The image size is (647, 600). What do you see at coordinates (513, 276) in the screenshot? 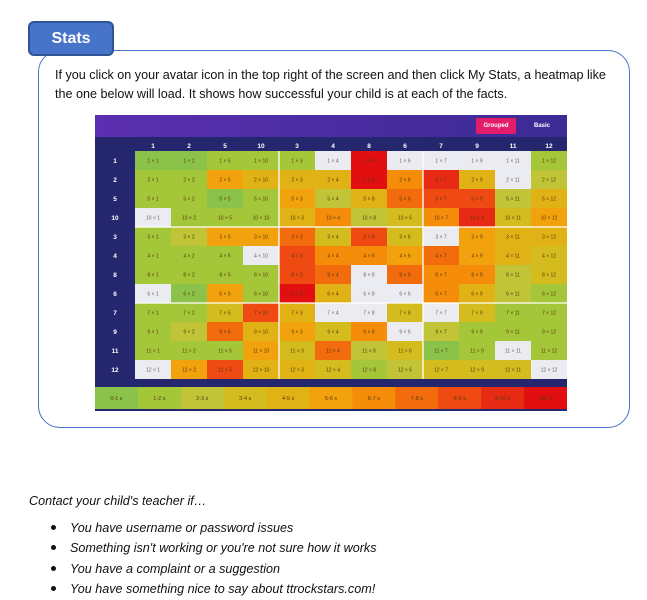
I see `heatmap-cell-label: 8 × 11` at bounding box center [513, 276].